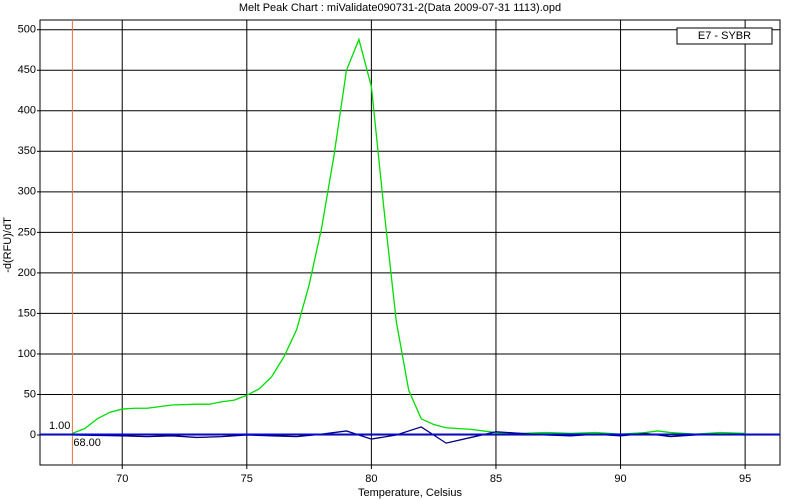 This screenshot has height=500, width=800. What do you see at coordinates (8, 245) in the screenshot?
I see `y-axis-label: -d(RFU)/dT` at bounding box center [8, 245].